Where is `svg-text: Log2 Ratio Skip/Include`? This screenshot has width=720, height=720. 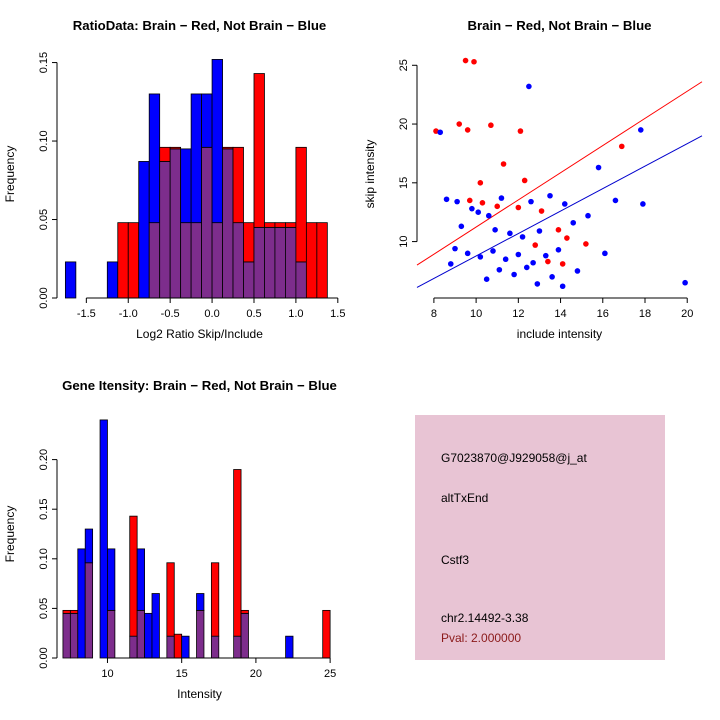 svg-text: Log2 Ratio Skip/Include is located at coordinates (199, 334).